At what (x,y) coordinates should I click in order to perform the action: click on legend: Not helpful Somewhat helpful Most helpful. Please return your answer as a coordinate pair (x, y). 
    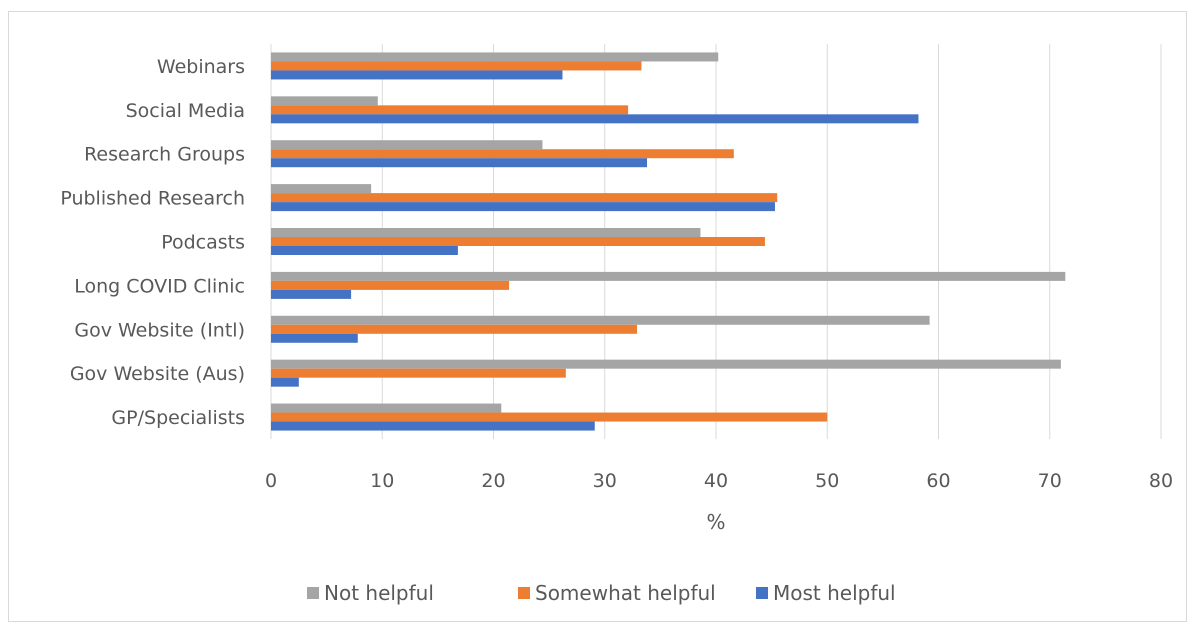
    Looking at the image, I should click on (601, 593).